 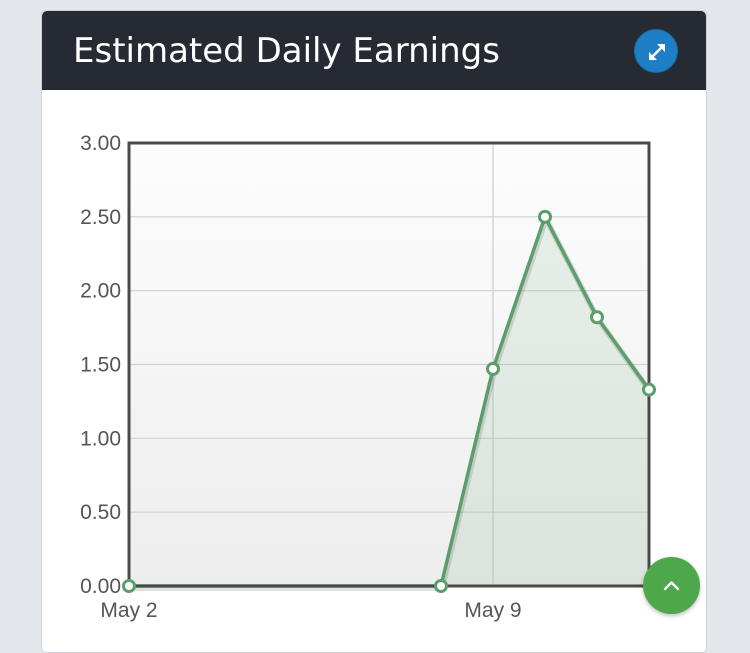 I want to click on y-tick-label: 0.00, so click(x=100, y=586).